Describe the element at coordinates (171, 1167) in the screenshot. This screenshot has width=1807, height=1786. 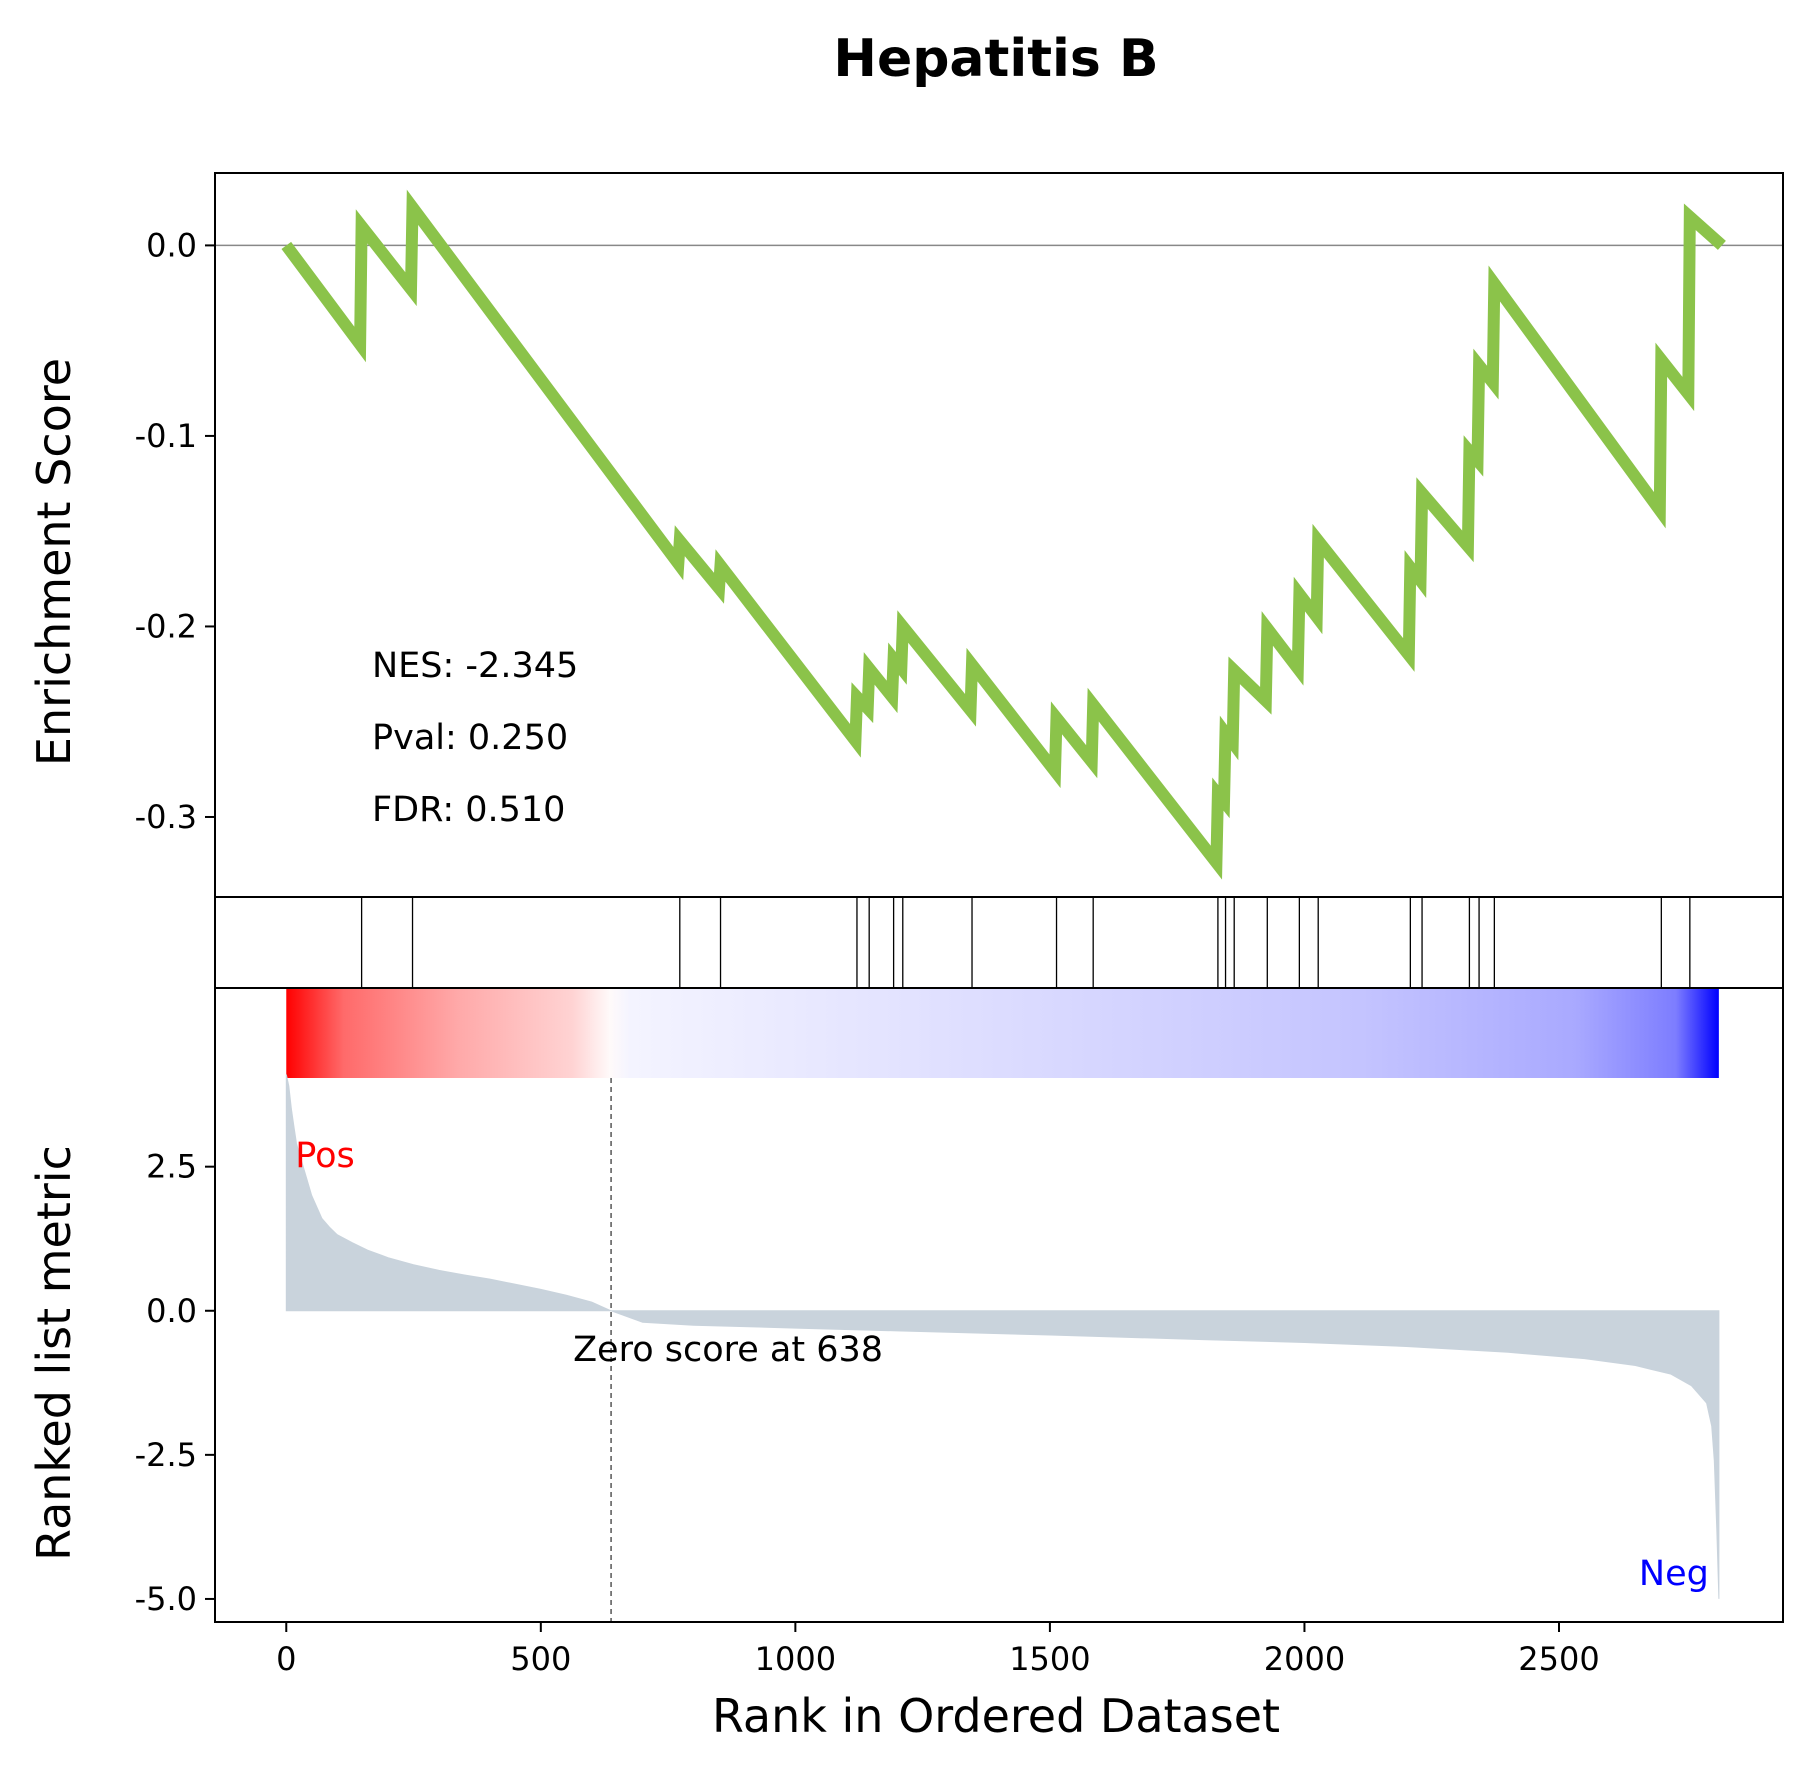
I see `rank-y-tick-label: 2.5` at that location.